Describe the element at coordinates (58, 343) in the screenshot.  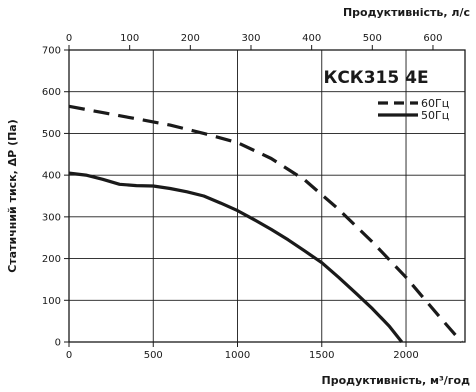
I see `y-tick-label-0: 0` at that location.